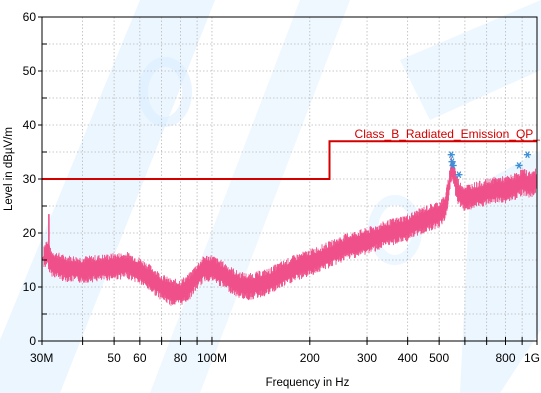  What do you see at coordinates (532, 358) in the screenshot?
I see `x-tick-label: 1G` at bounding box center [532, 358].